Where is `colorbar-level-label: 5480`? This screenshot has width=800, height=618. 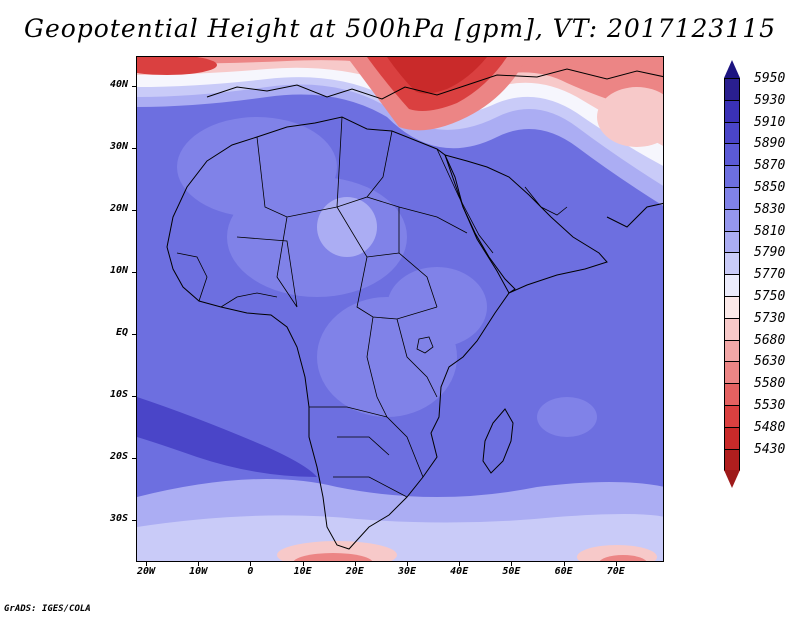 colorbar-level-label: 5480 is located at coordinates (770, 427).